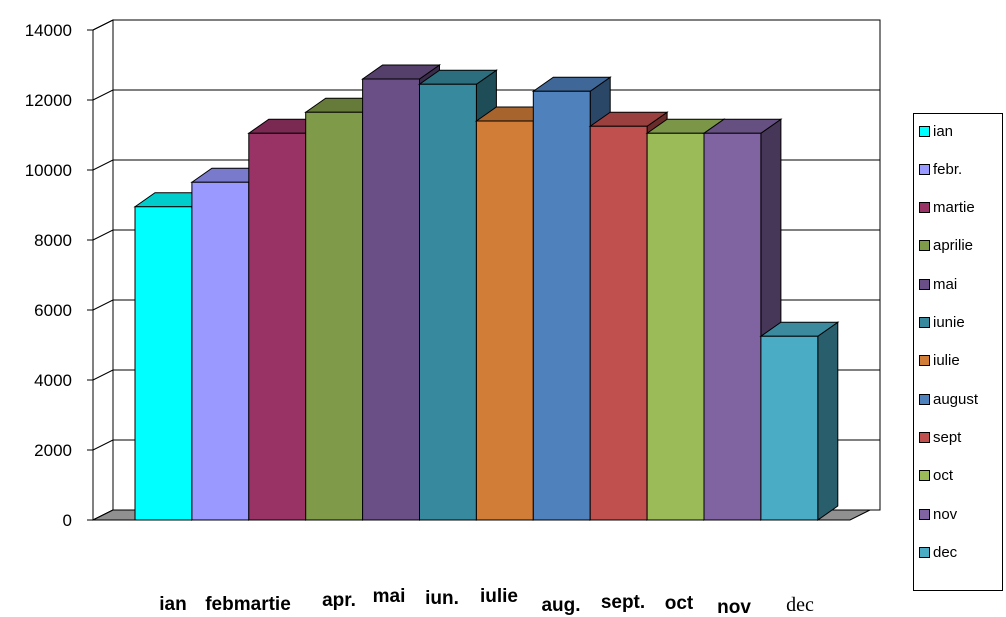  I want to click on legend-item: martie, so click(947, 208).